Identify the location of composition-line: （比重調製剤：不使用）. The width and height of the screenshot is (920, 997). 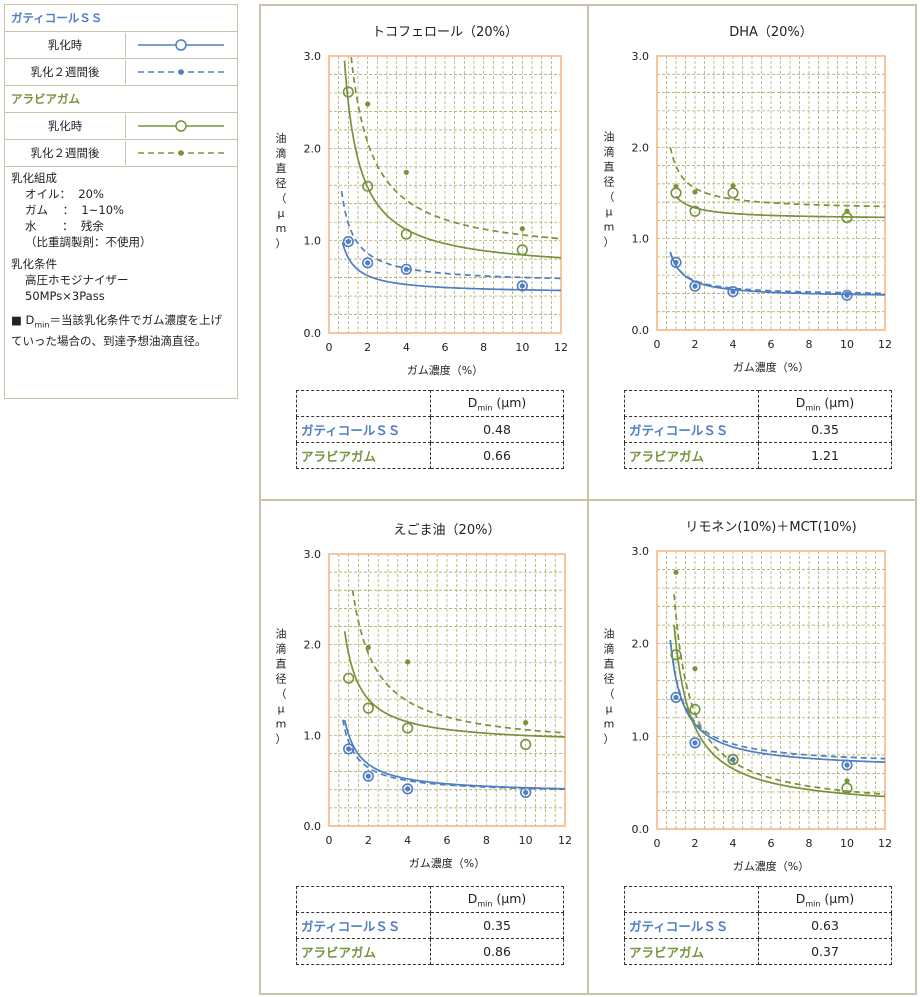
(88, 242).